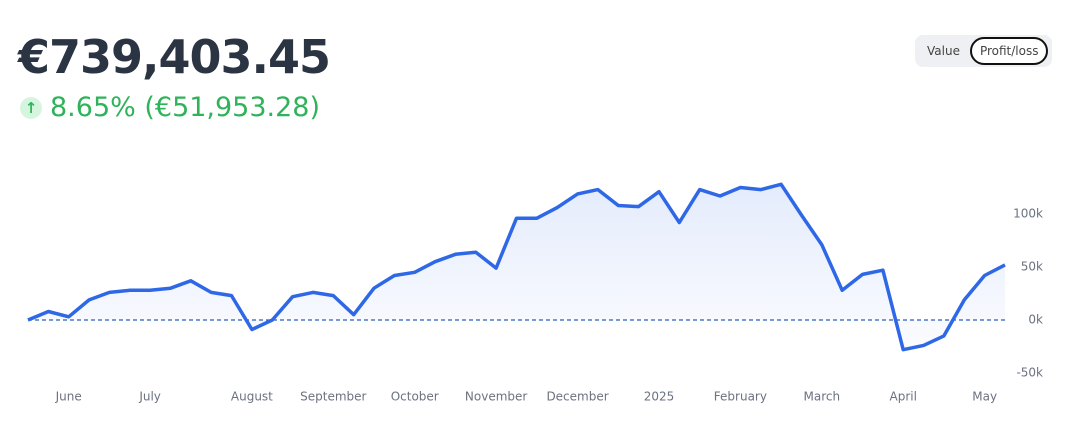  What do you see at coordinates (31, 107) in the screenshot?
I see `up-icon: ↑` at bounding box center [31, 107].